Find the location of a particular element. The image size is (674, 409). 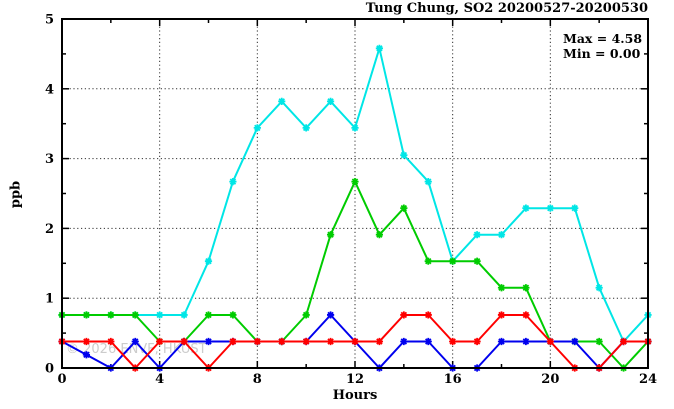

chart-title: Tung Chung, SO2 20200527-20200530 is located at coordinates (506, 8).